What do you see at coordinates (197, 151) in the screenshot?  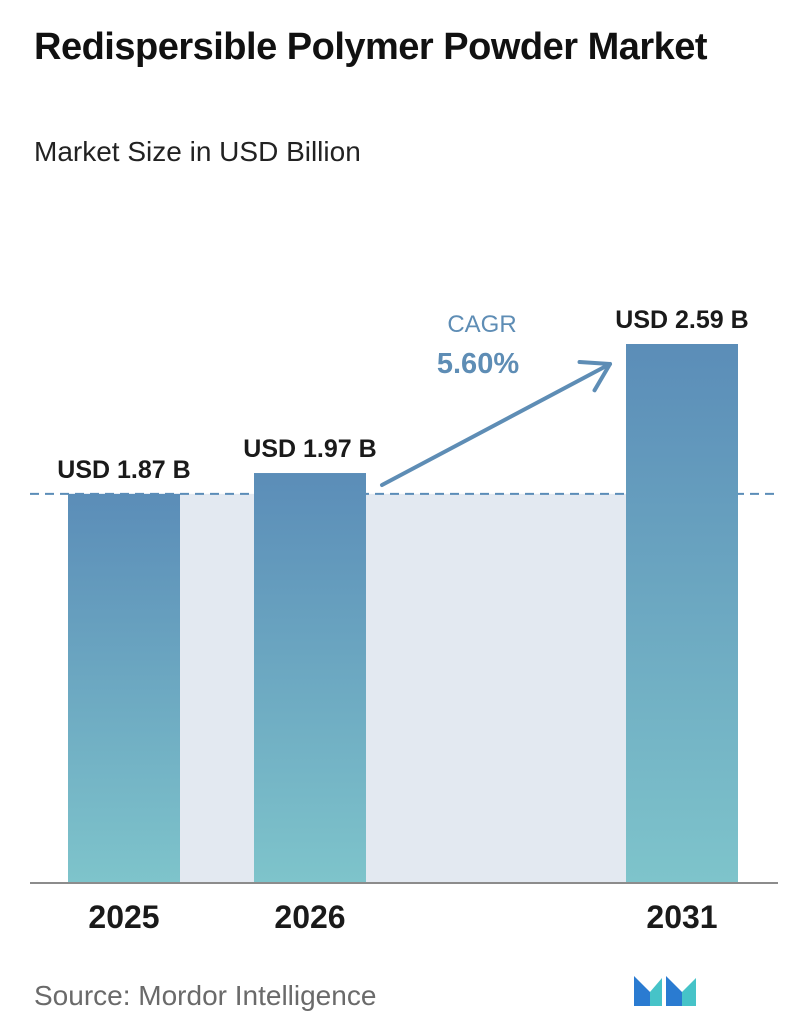 I see `chart-subtitle: Market Size in USD Billion` at bounding box center [197, 151].